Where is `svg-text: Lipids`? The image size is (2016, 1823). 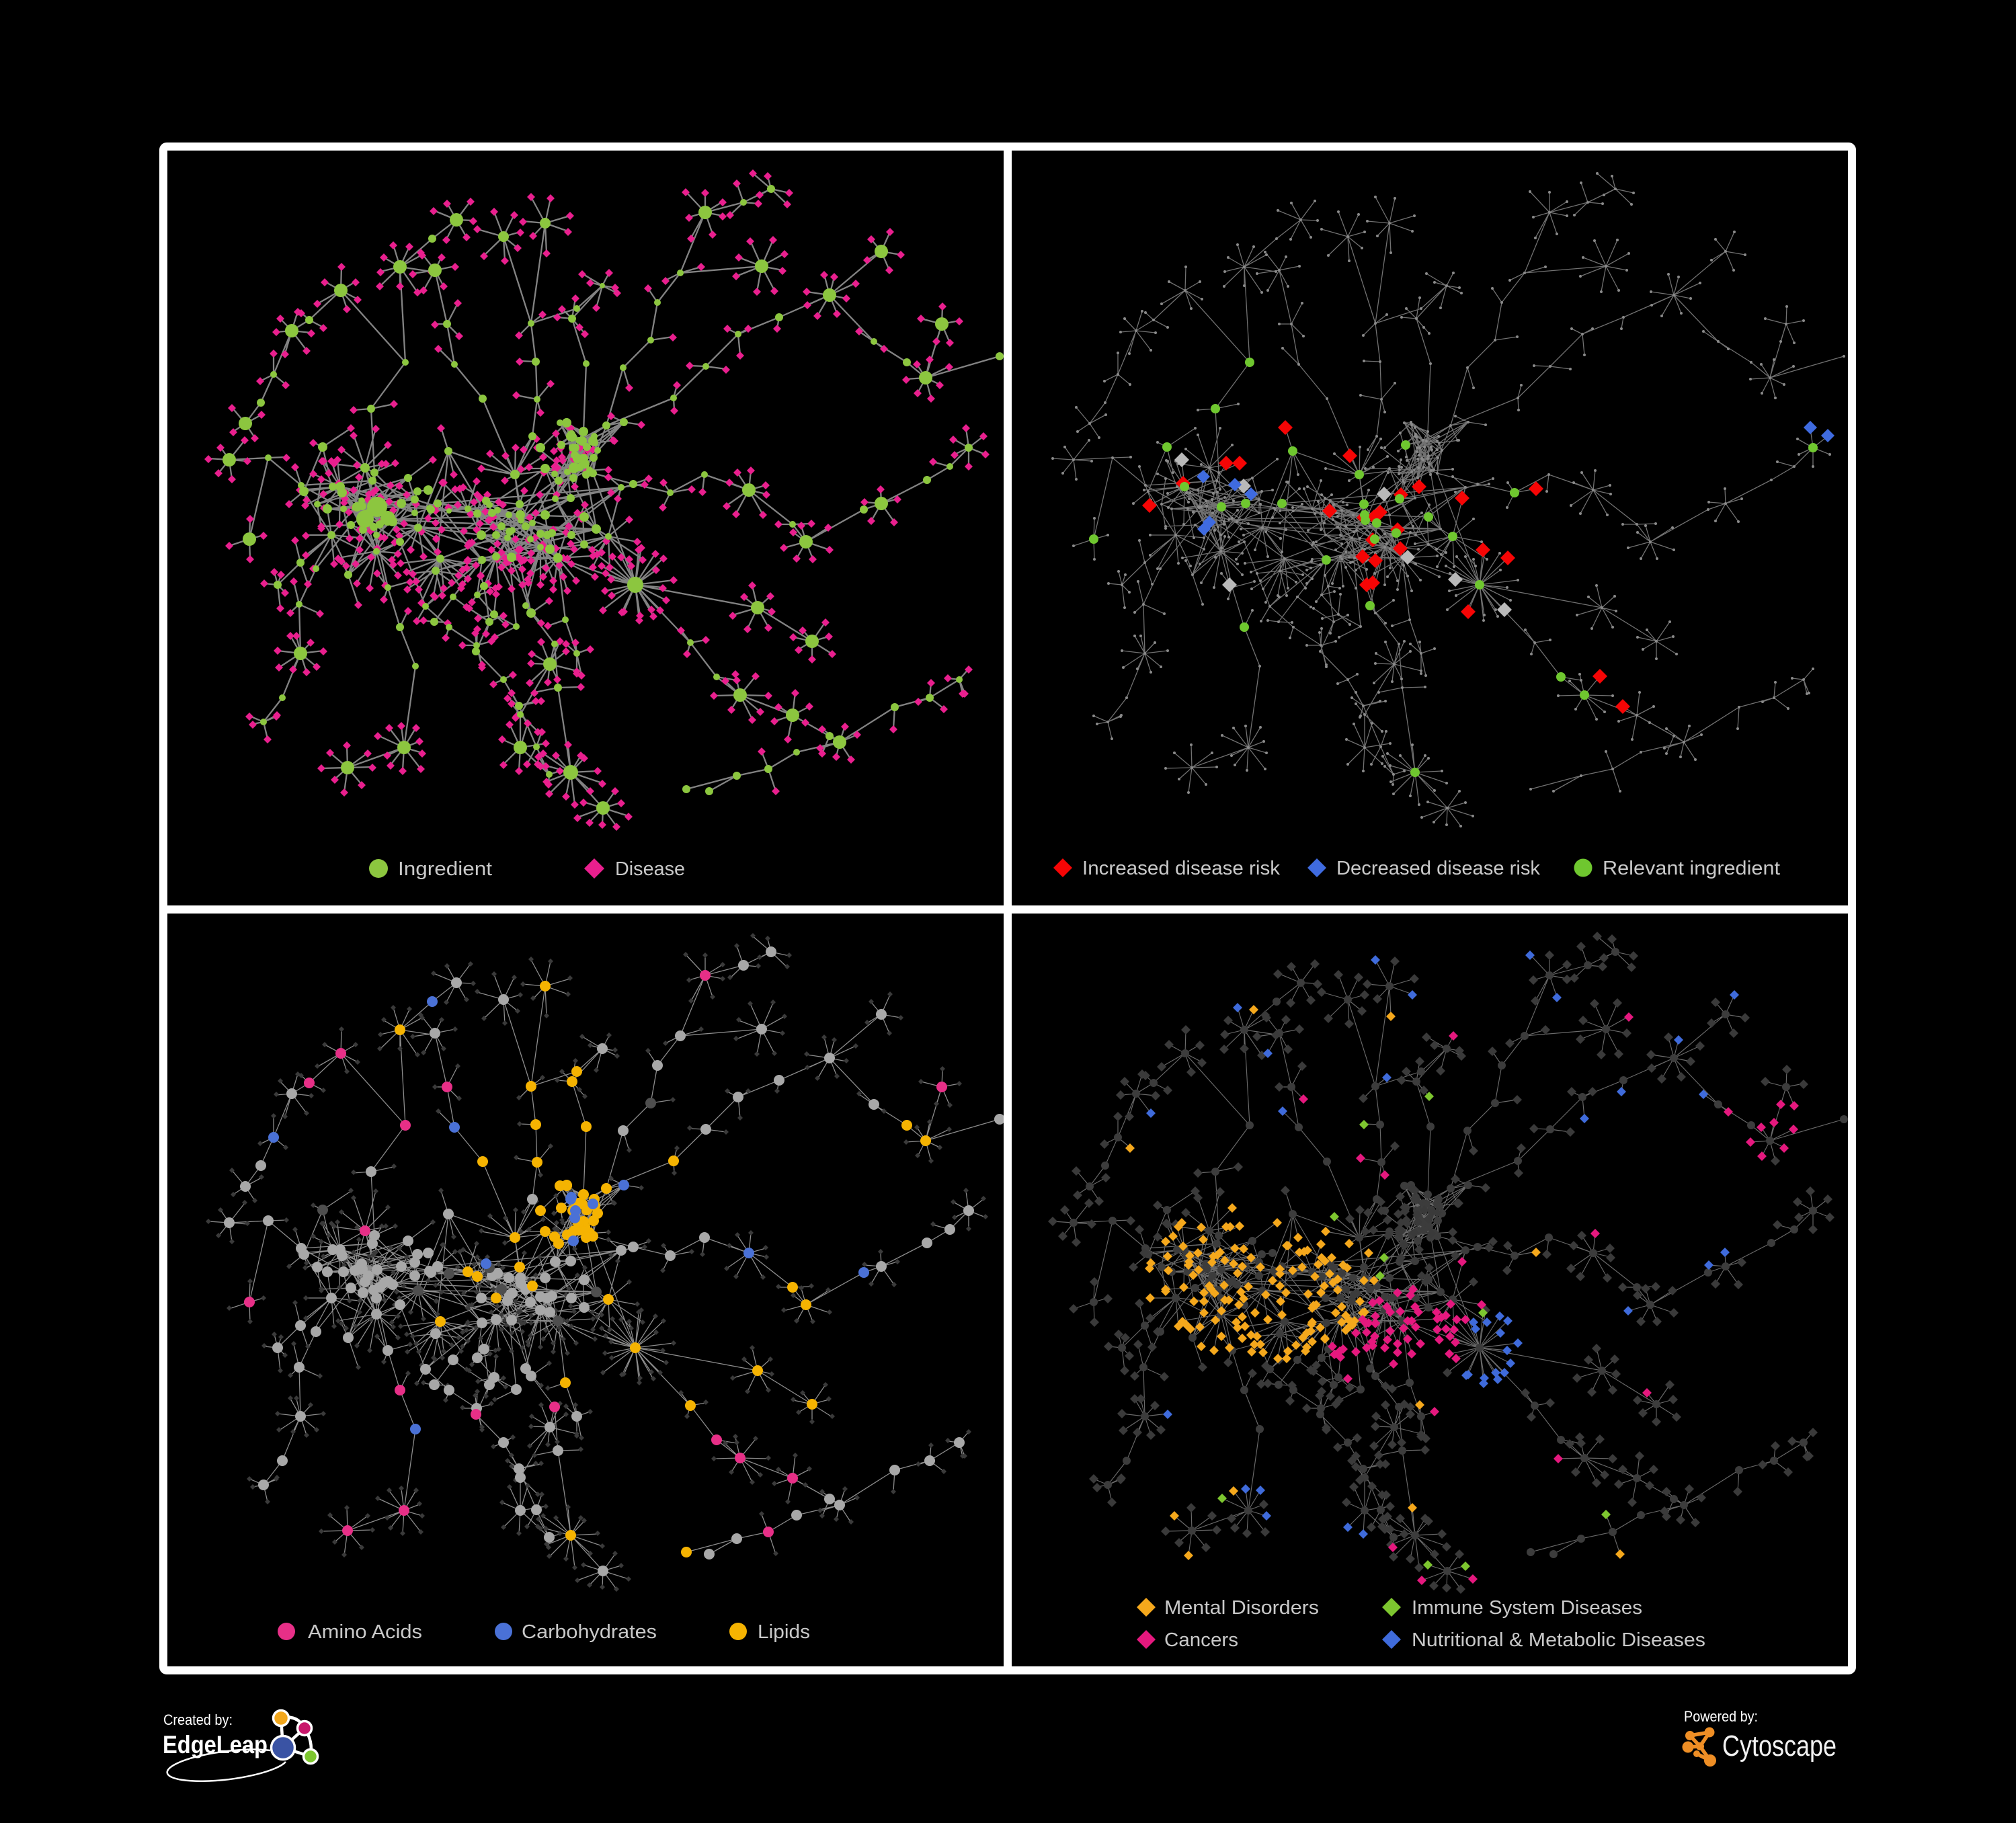
svg-text: Lipids is located at coordinates (784, 1632).